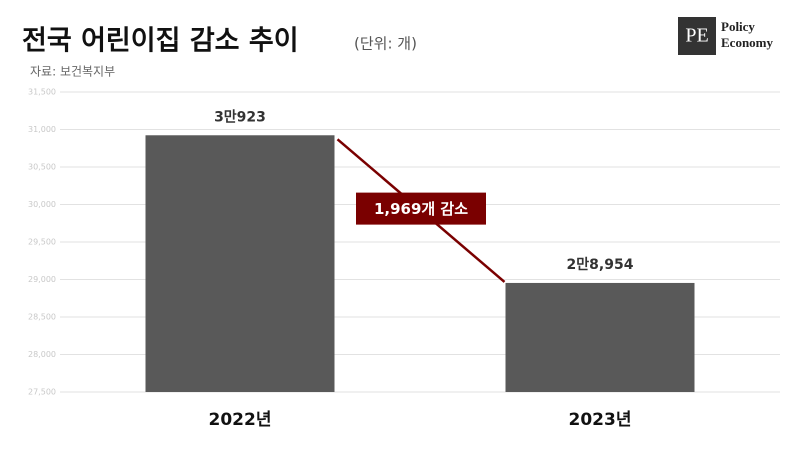  I want to click on y-tick-label: 29,000, so click(42, 279).